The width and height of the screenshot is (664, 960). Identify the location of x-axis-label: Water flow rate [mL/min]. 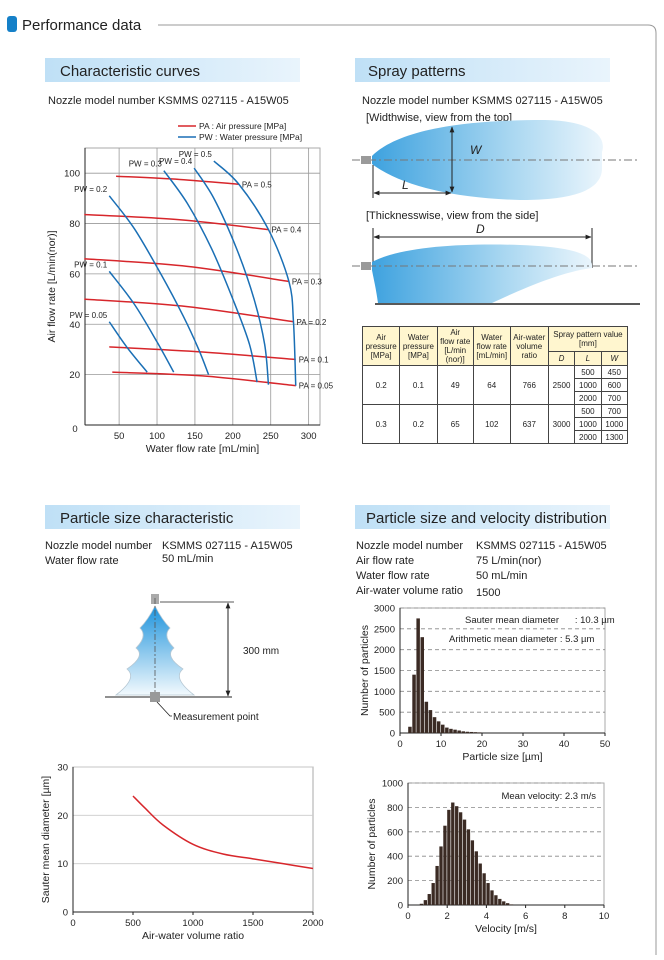
(202, 449).